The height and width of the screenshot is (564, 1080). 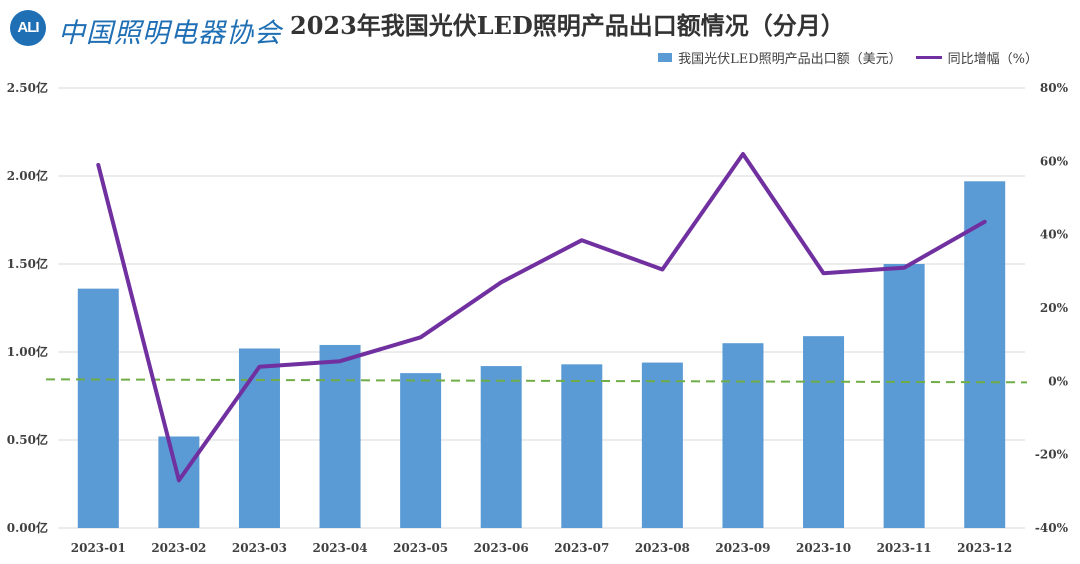 What do you see at coordinates (501, 548) in the screenshot?
I see `x-tick-label: 2023-06` at bounding box center [501, 548].